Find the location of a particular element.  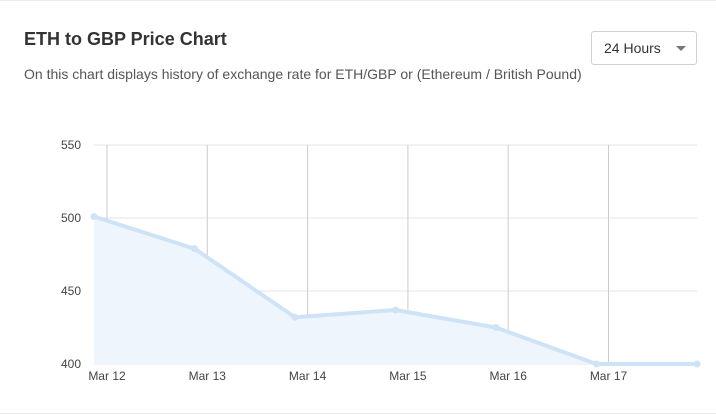

x-tick-label: Mar 13 is located at coordinates (208, 376).